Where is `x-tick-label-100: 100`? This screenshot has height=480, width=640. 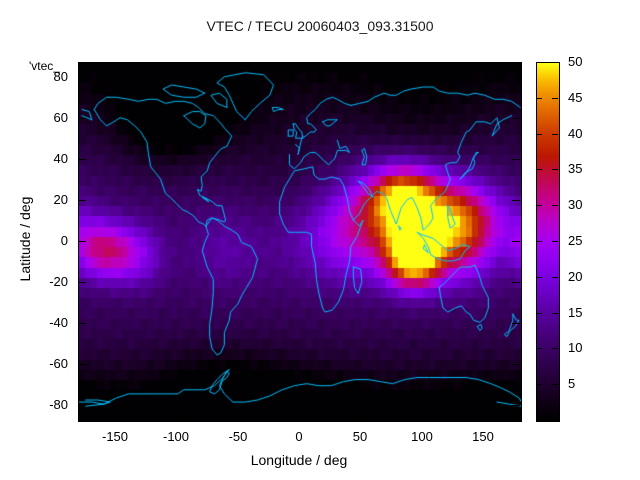
x-tick-label-100: 100 is located at coordinates (422, 436).